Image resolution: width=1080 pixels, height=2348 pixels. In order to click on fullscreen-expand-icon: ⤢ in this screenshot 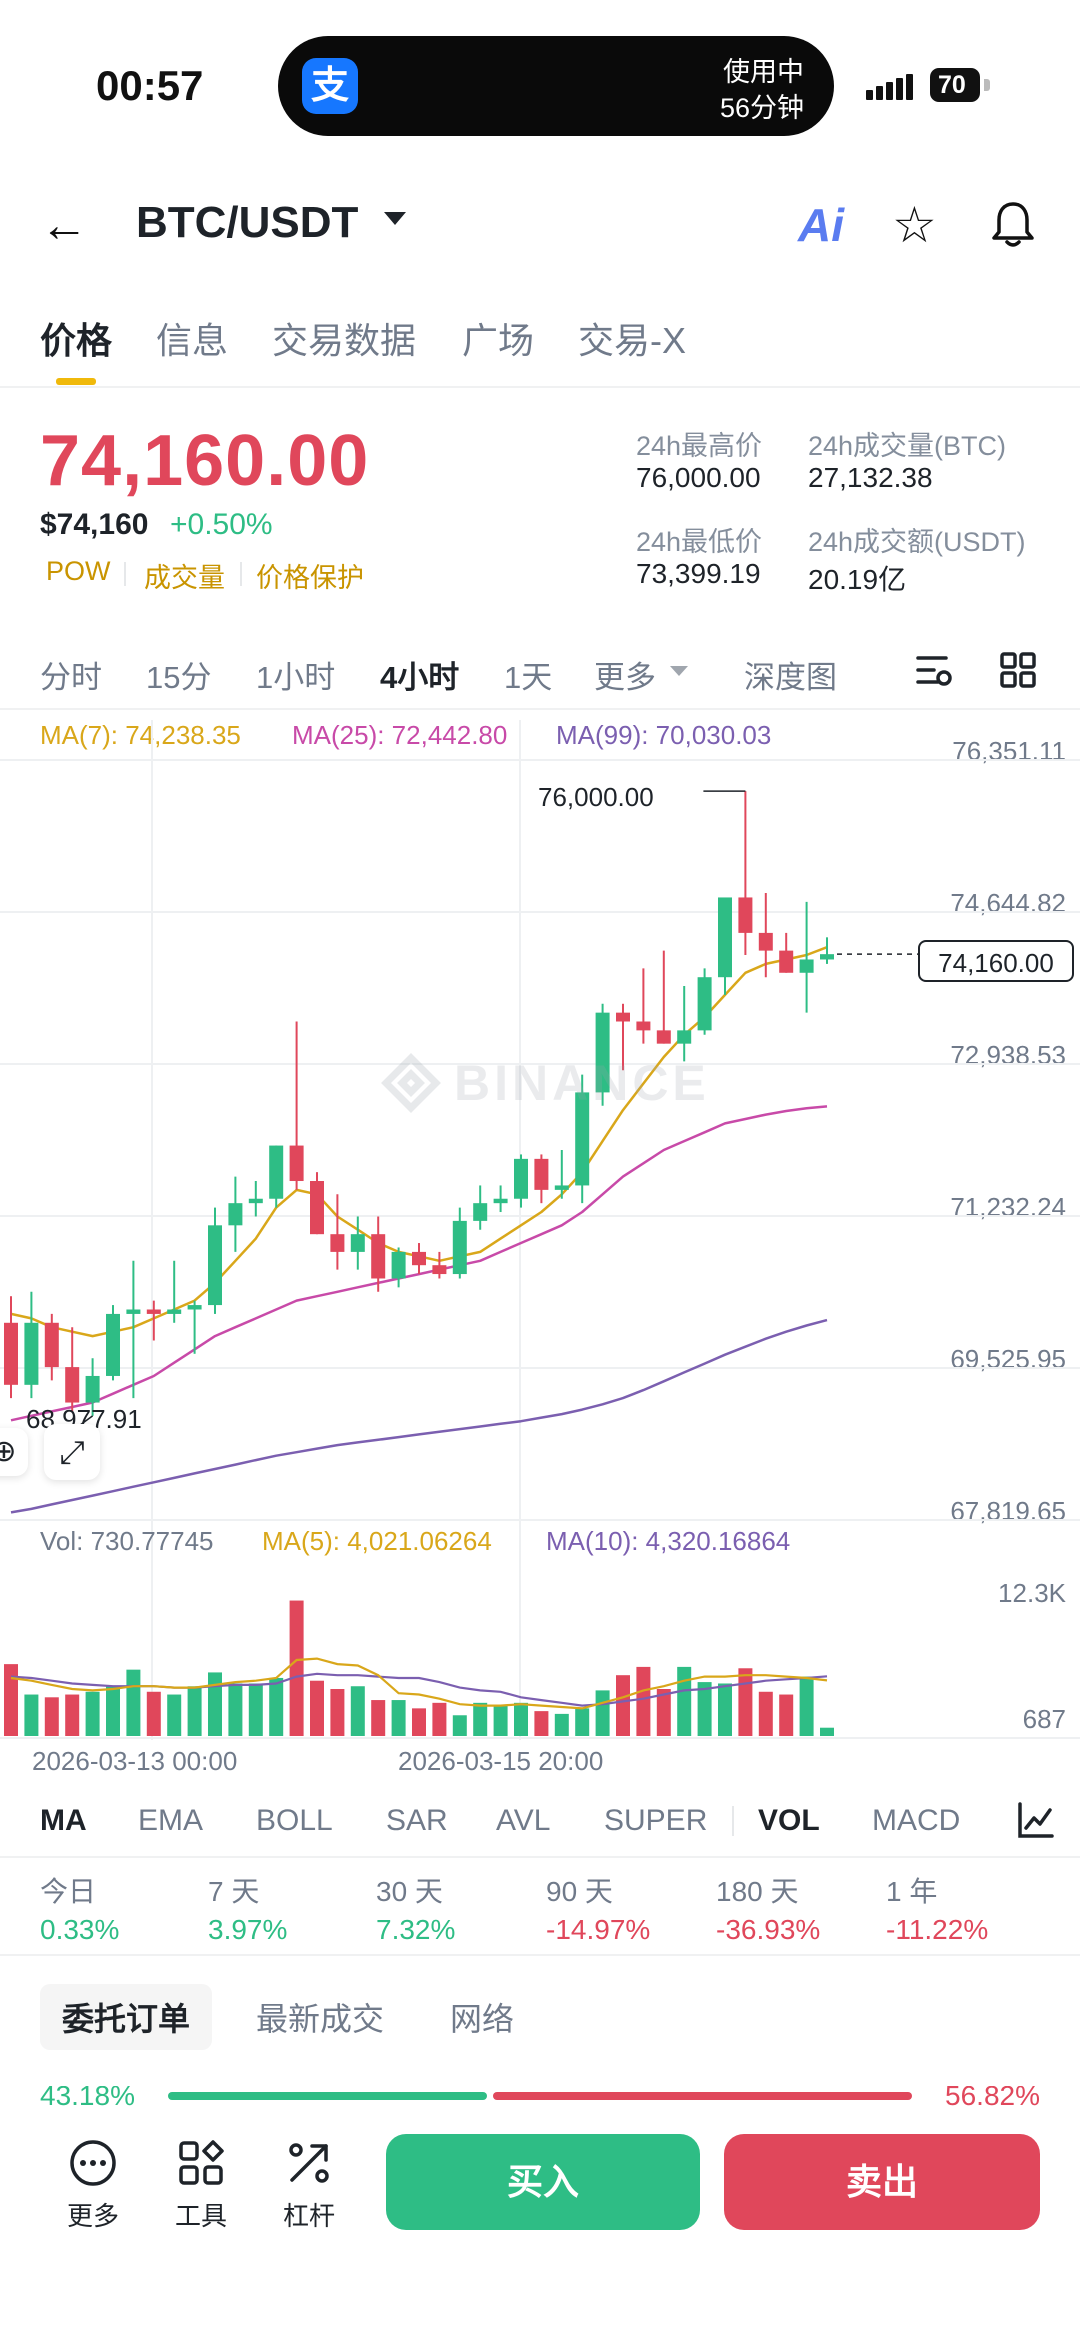, I will do `click(72, 1452)`.